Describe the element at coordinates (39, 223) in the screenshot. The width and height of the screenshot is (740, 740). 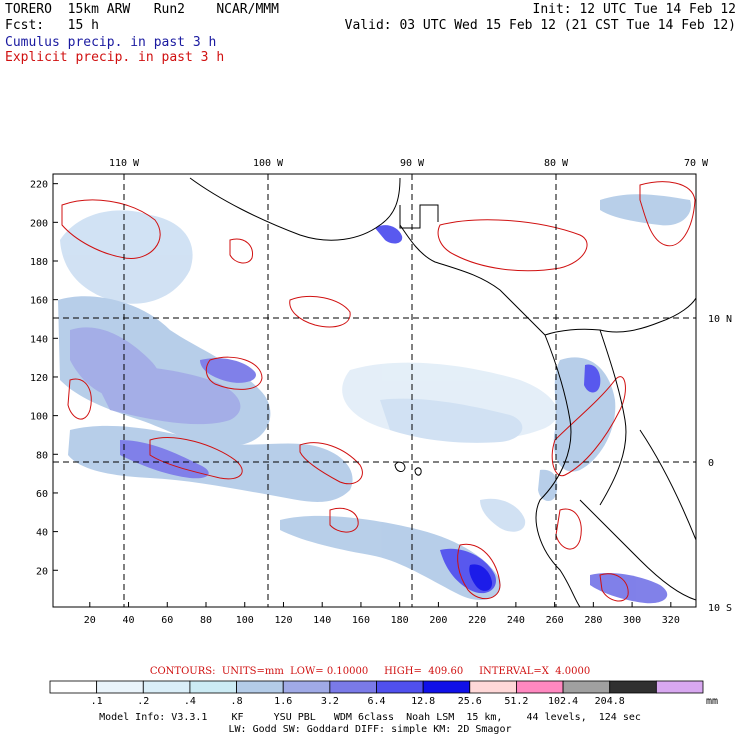
I see `y-tick-label: 200` at that location.